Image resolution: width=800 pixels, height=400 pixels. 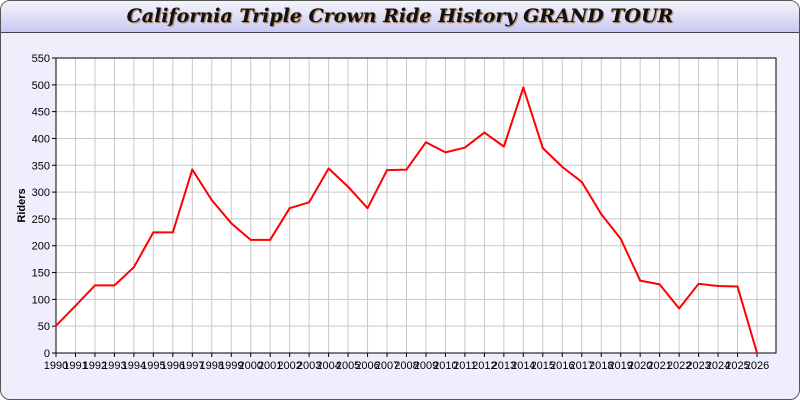 I want to click on x-tick-label: 2002, so click(x=289, y=366).